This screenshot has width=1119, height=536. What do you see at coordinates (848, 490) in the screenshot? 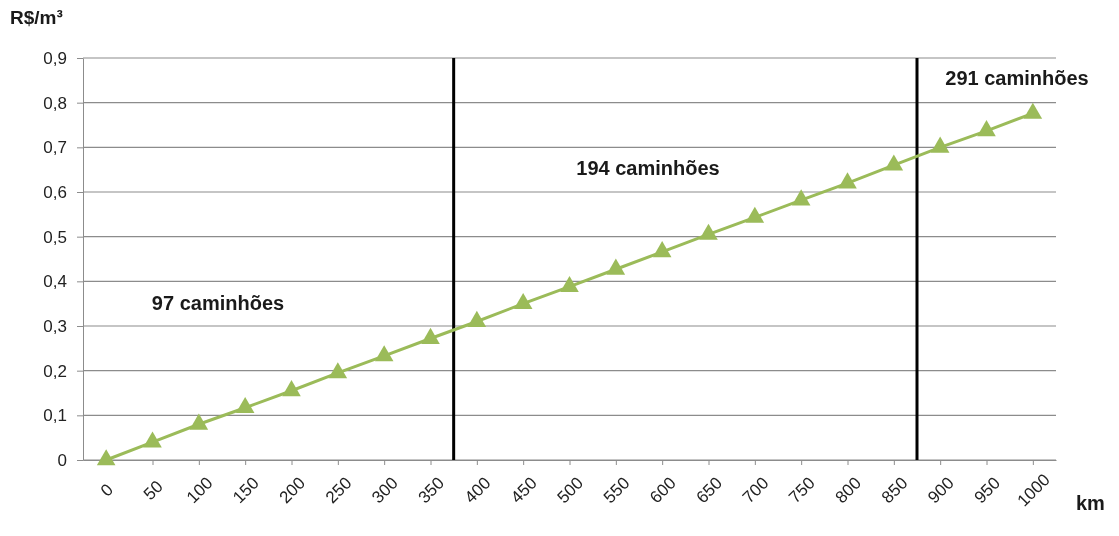
I see `x-tick-label: 800` at bounding box center [848, 490].